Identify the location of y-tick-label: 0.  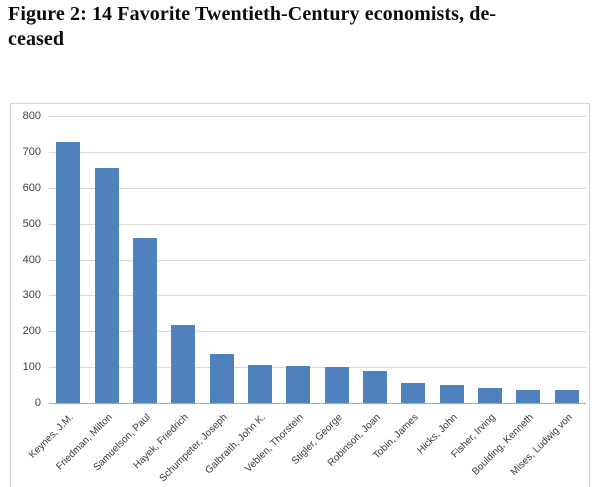
(37, 403).